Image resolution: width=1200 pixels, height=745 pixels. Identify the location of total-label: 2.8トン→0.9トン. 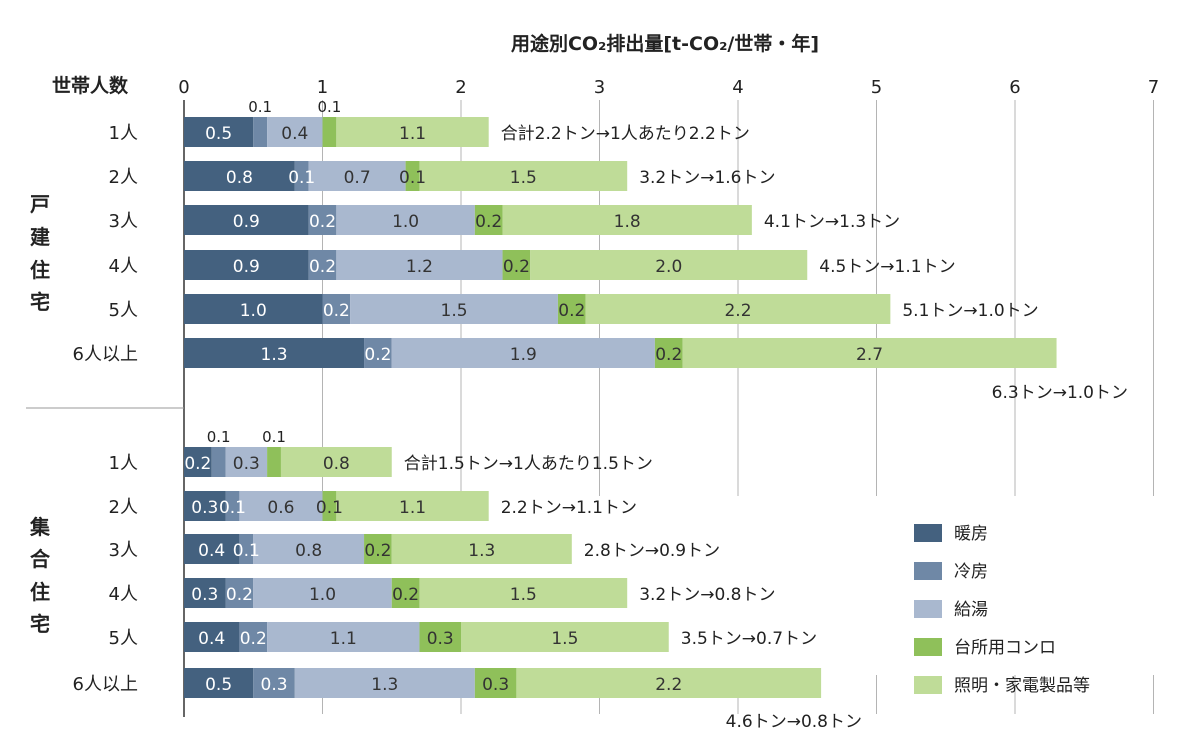
(652, 551).